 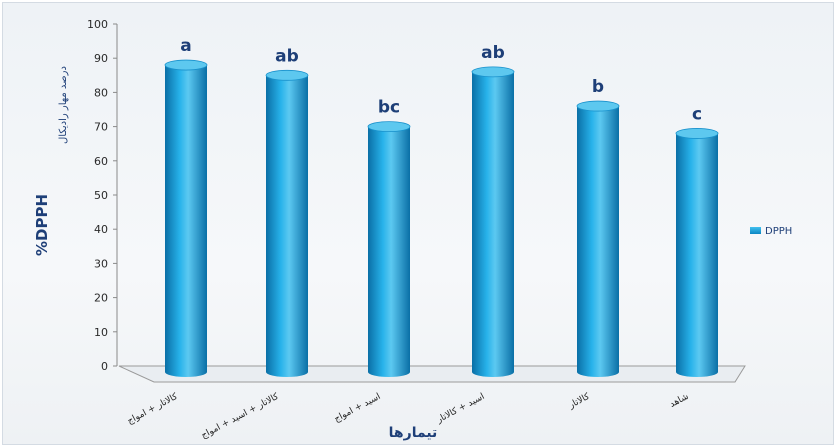 I want to click on y-tick-label: 100, so click(x=97, y=24).